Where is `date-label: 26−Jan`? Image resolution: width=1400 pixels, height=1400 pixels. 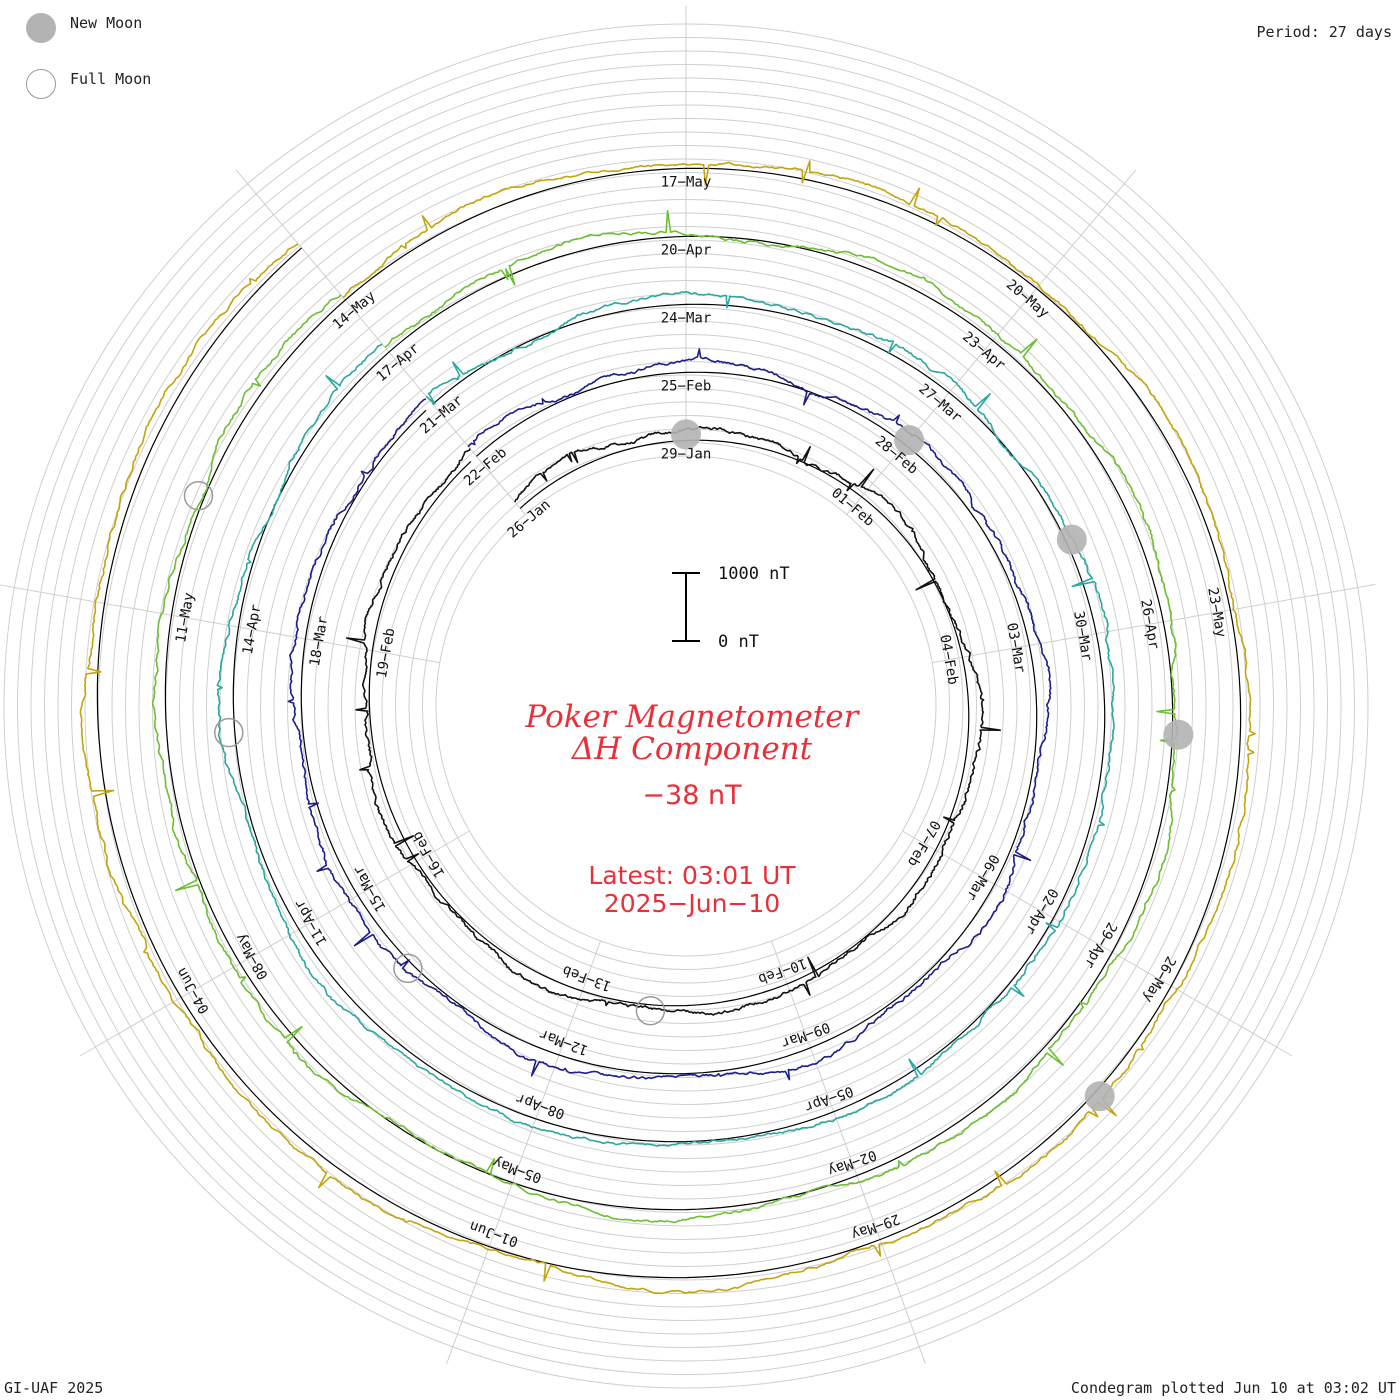
date-label: 26−Jan is located at coordinates (529, 519).